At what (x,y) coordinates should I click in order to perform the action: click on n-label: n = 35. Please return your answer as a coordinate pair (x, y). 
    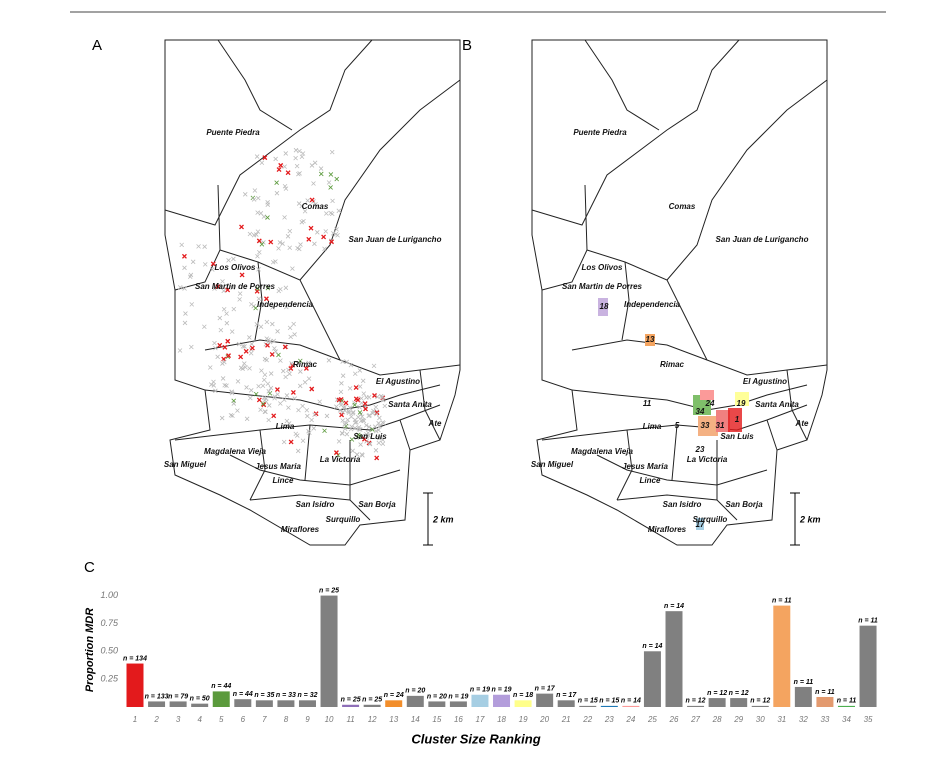
    Looking at the image, I should click on (264, 695).